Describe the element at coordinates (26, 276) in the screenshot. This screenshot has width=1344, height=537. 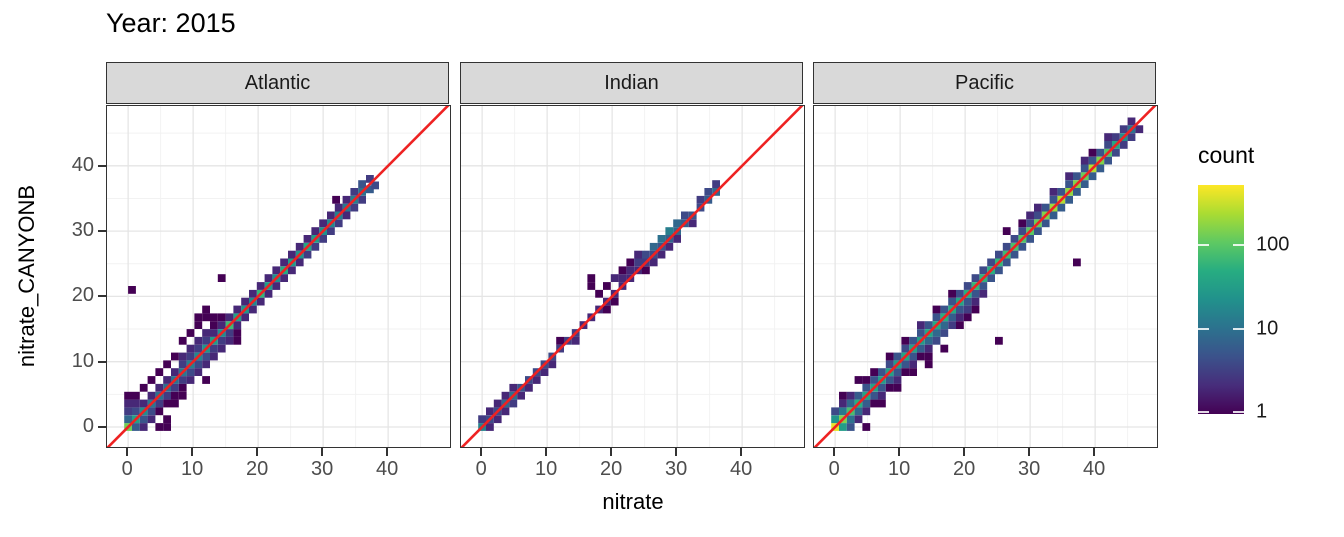
I see `y-axis-title: nitrate_CANYONB` at that location.